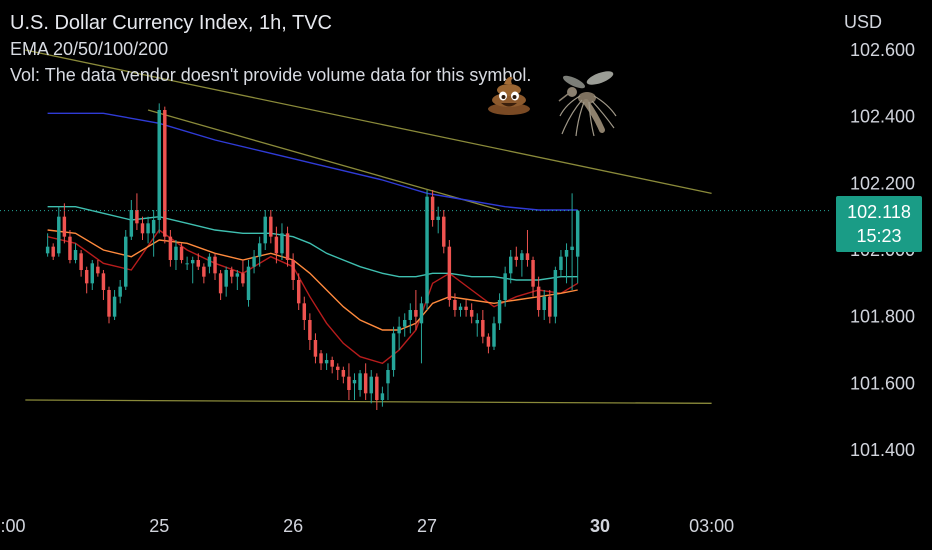 The width and height of the screenshot is (932, 550). I want to click on y-tick-label: 101.800, so click(882, 317).